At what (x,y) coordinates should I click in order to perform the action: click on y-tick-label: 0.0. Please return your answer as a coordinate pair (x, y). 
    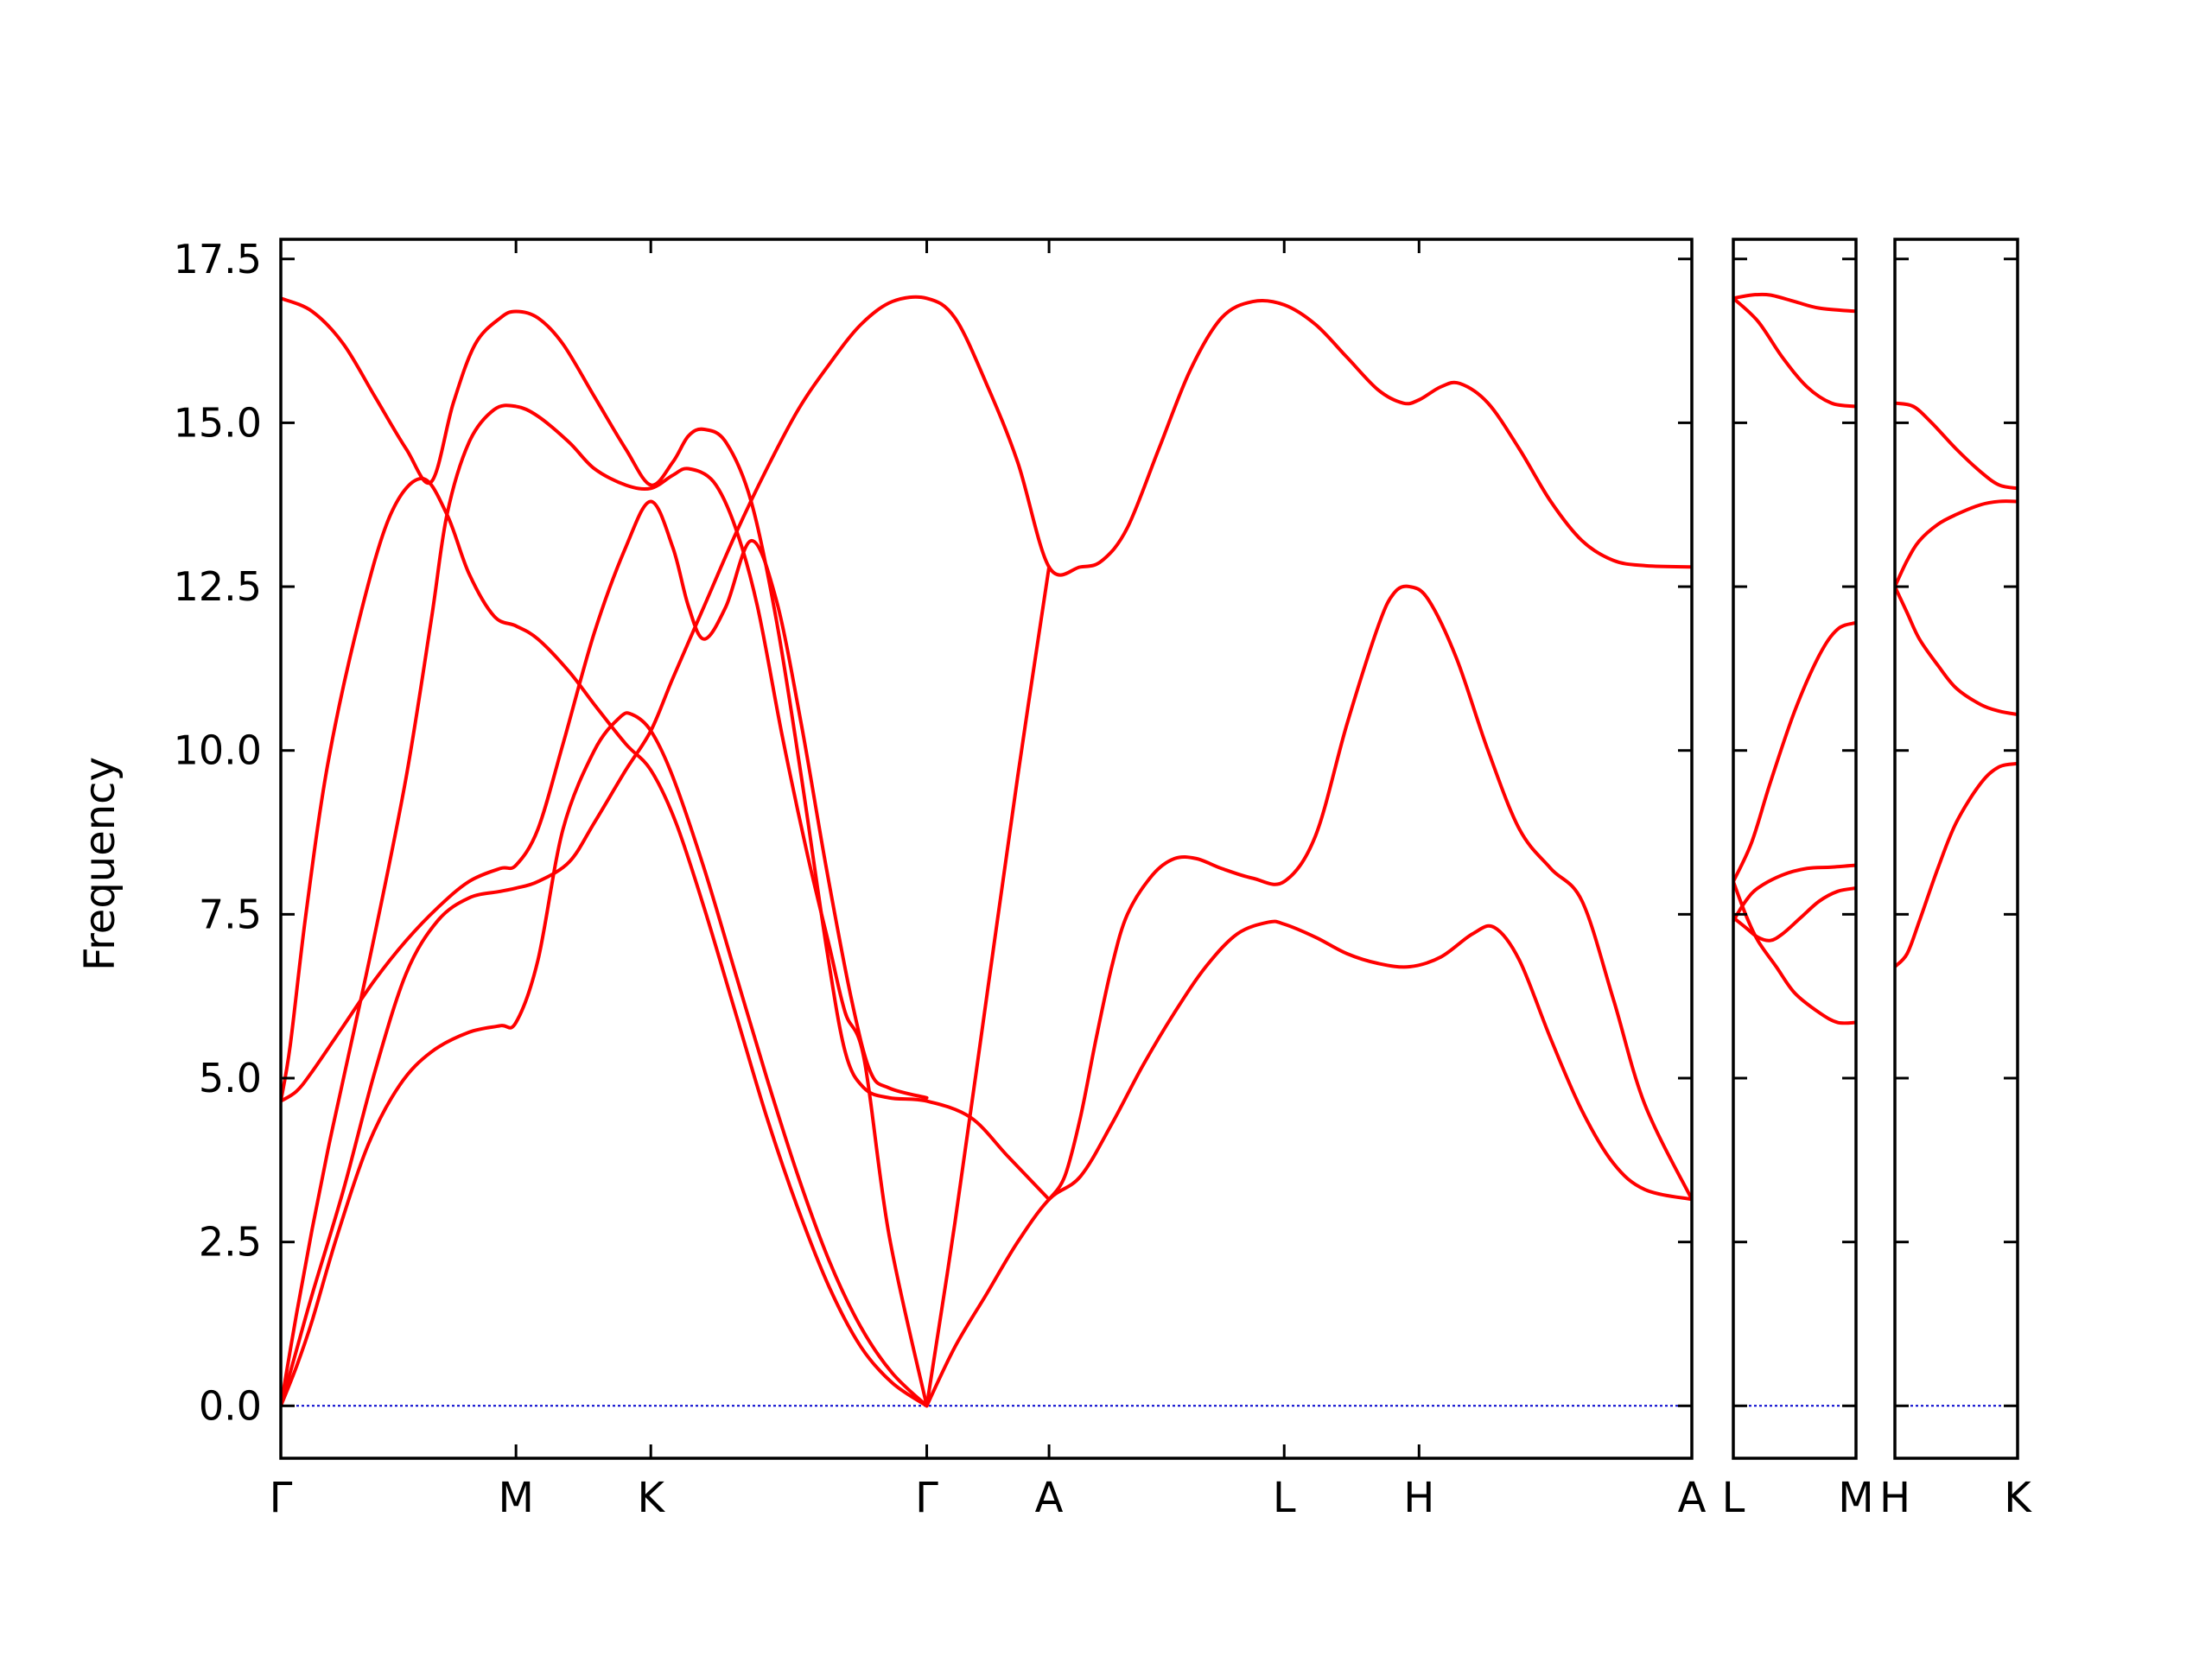
    Looking at the image, I should click on (231, 1406).